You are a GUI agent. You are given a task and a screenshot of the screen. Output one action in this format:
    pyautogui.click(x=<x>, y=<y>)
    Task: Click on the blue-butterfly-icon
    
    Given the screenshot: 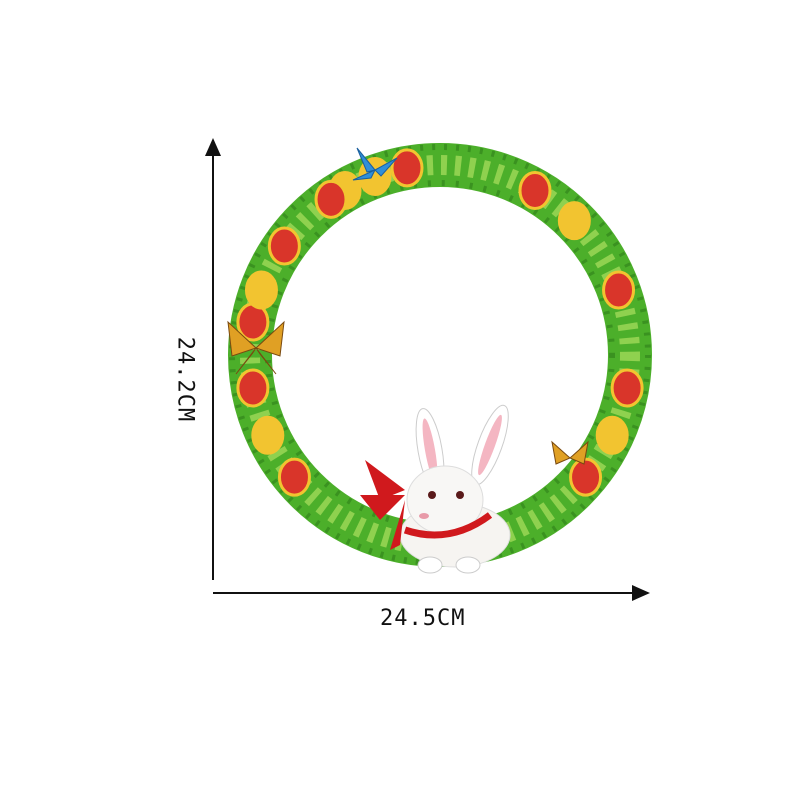 What is the action you would take?
    pyautogui.click(x=375, y=164)
    